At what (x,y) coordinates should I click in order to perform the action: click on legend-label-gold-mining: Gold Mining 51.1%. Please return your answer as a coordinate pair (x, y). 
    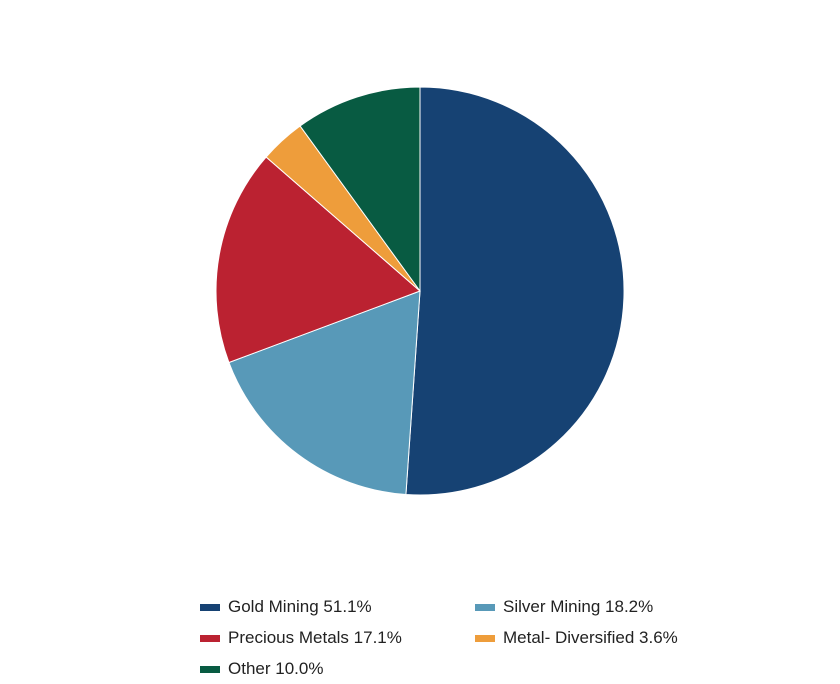
    Looking at the image, I should click on (300, 606).